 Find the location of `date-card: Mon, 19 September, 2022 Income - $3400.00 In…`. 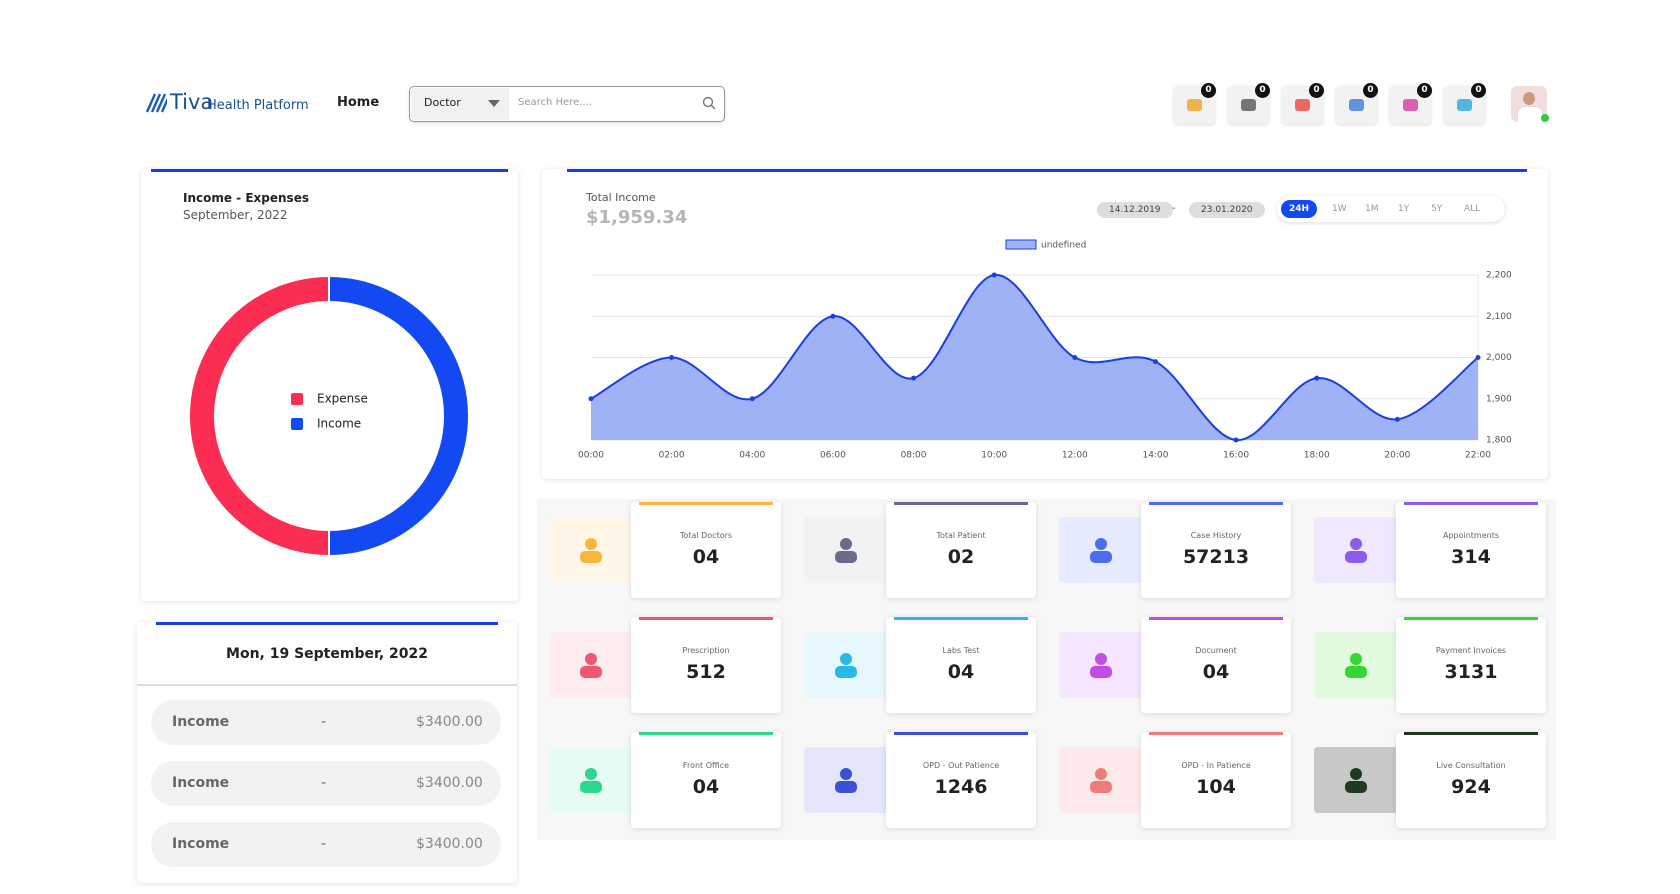

date-card: Mon, 19 September, 2022 Income - $3400.00 In… is located at coordinates (327, 752).